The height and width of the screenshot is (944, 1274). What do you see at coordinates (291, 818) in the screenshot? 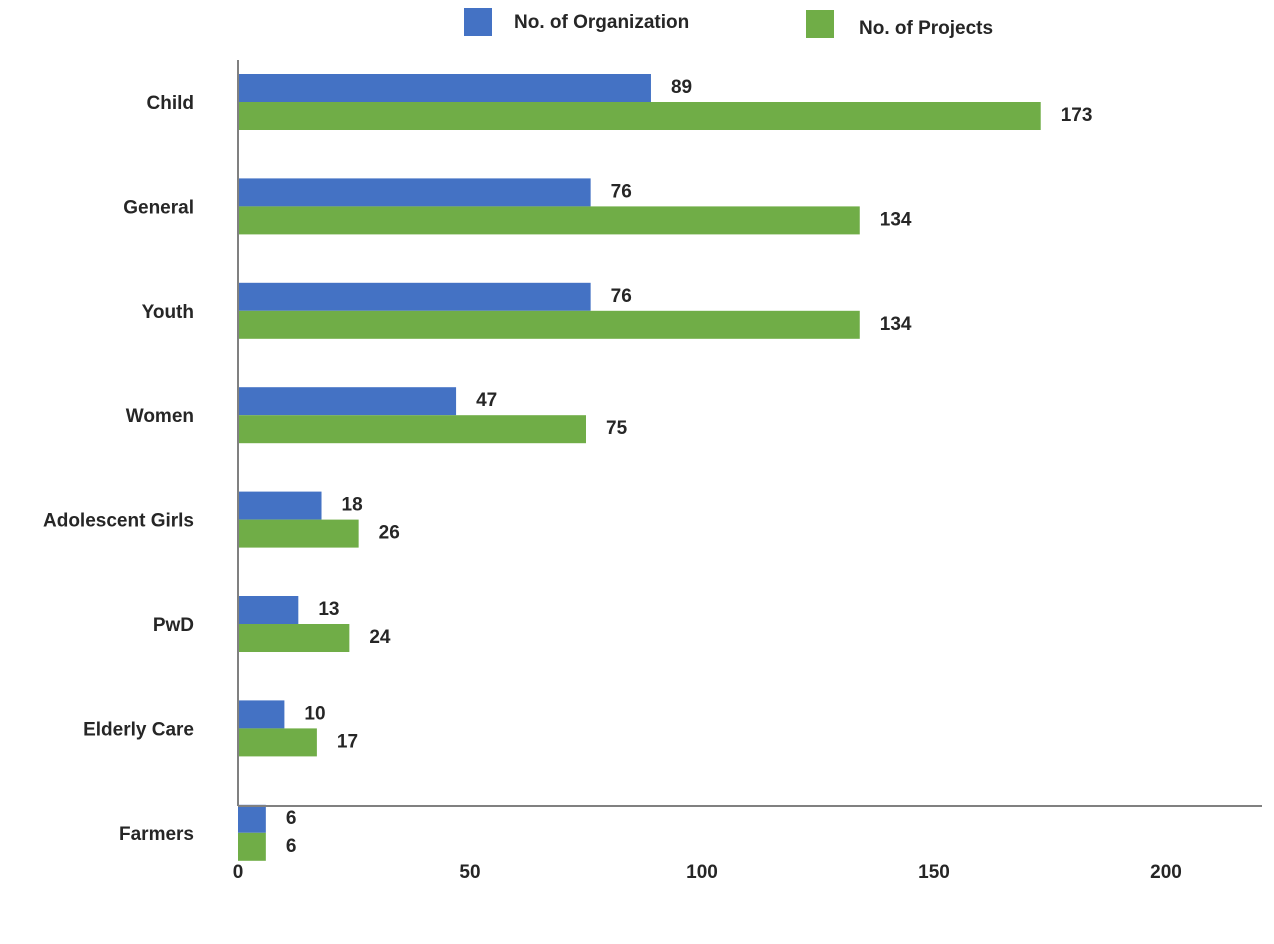
I see `value-label-farmers-no-of-organization: 6` at bounding box center [291, 818].